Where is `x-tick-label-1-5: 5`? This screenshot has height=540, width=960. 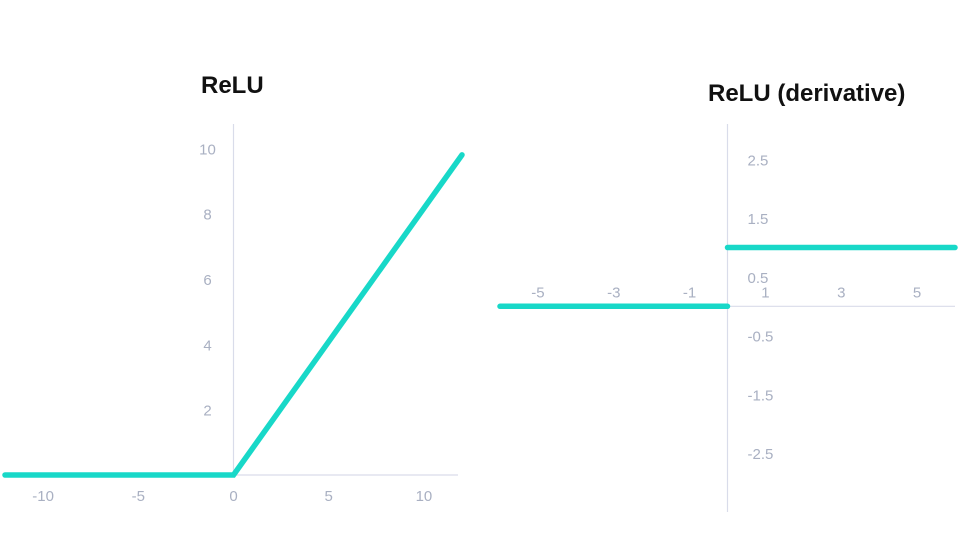 x-tick-label-1-5: 5 is located at coordinates (917, 292).